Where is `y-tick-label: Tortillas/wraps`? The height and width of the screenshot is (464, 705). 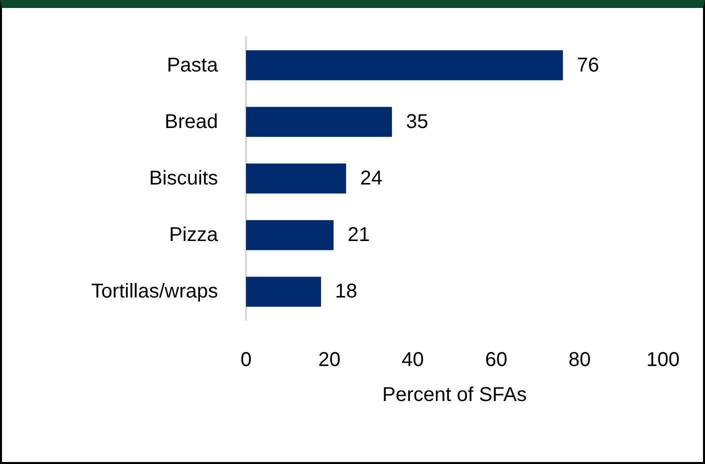
y-tick-label: Tortillas/wraps is located at coordinates (154, 291).